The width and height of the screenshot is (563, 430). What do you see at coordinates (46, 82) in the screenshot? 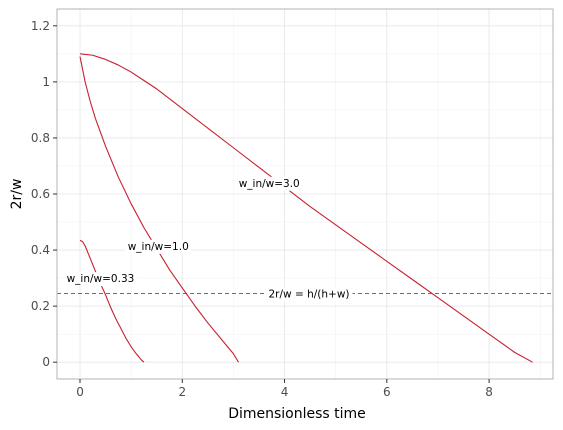
I see `y-tick-label: 1` at bounding box center [46, 82].